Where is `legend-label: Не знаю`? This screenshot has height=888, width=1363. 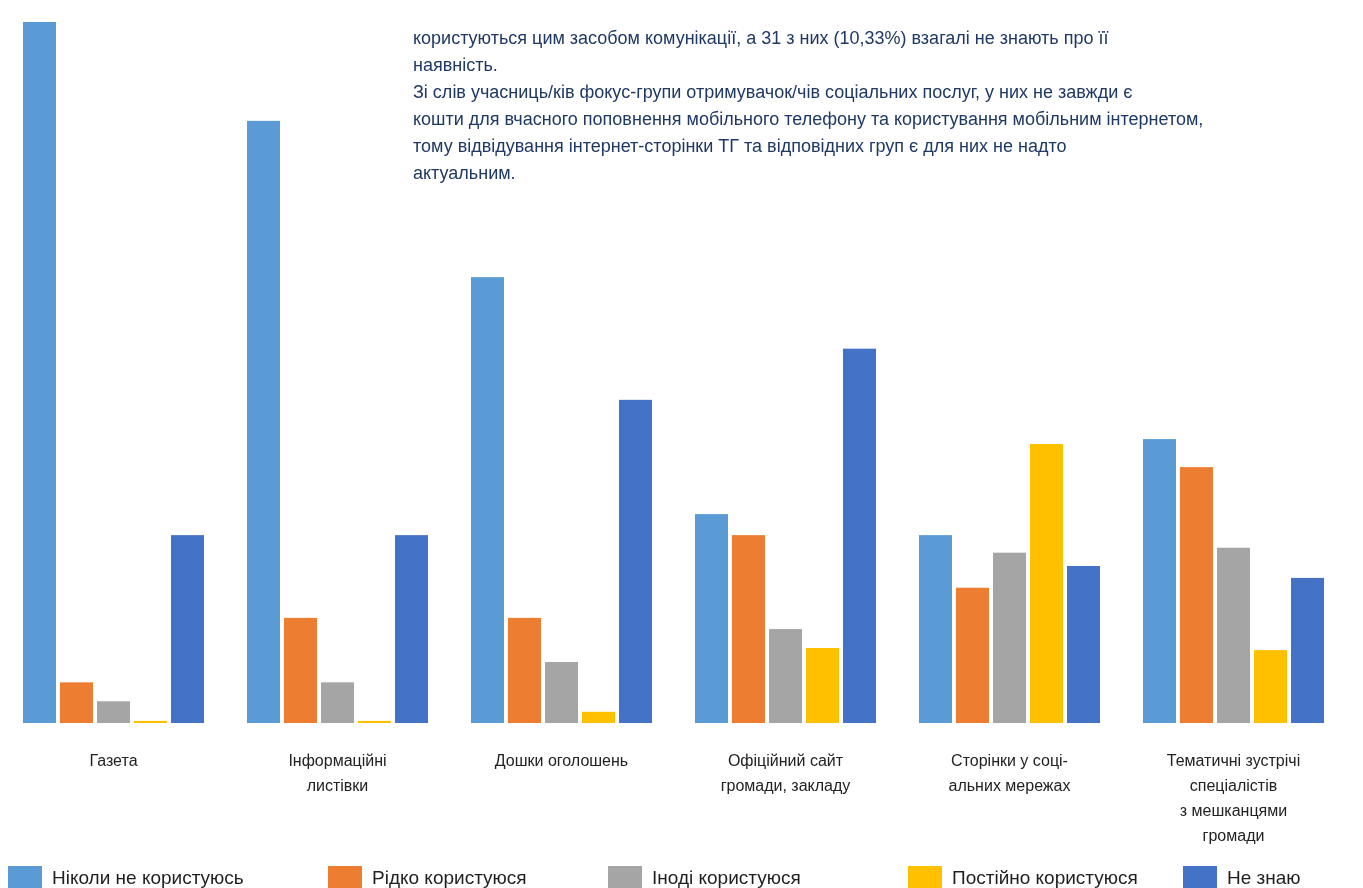 legend-label: Не знаю is located at coordinates (1264, 877).